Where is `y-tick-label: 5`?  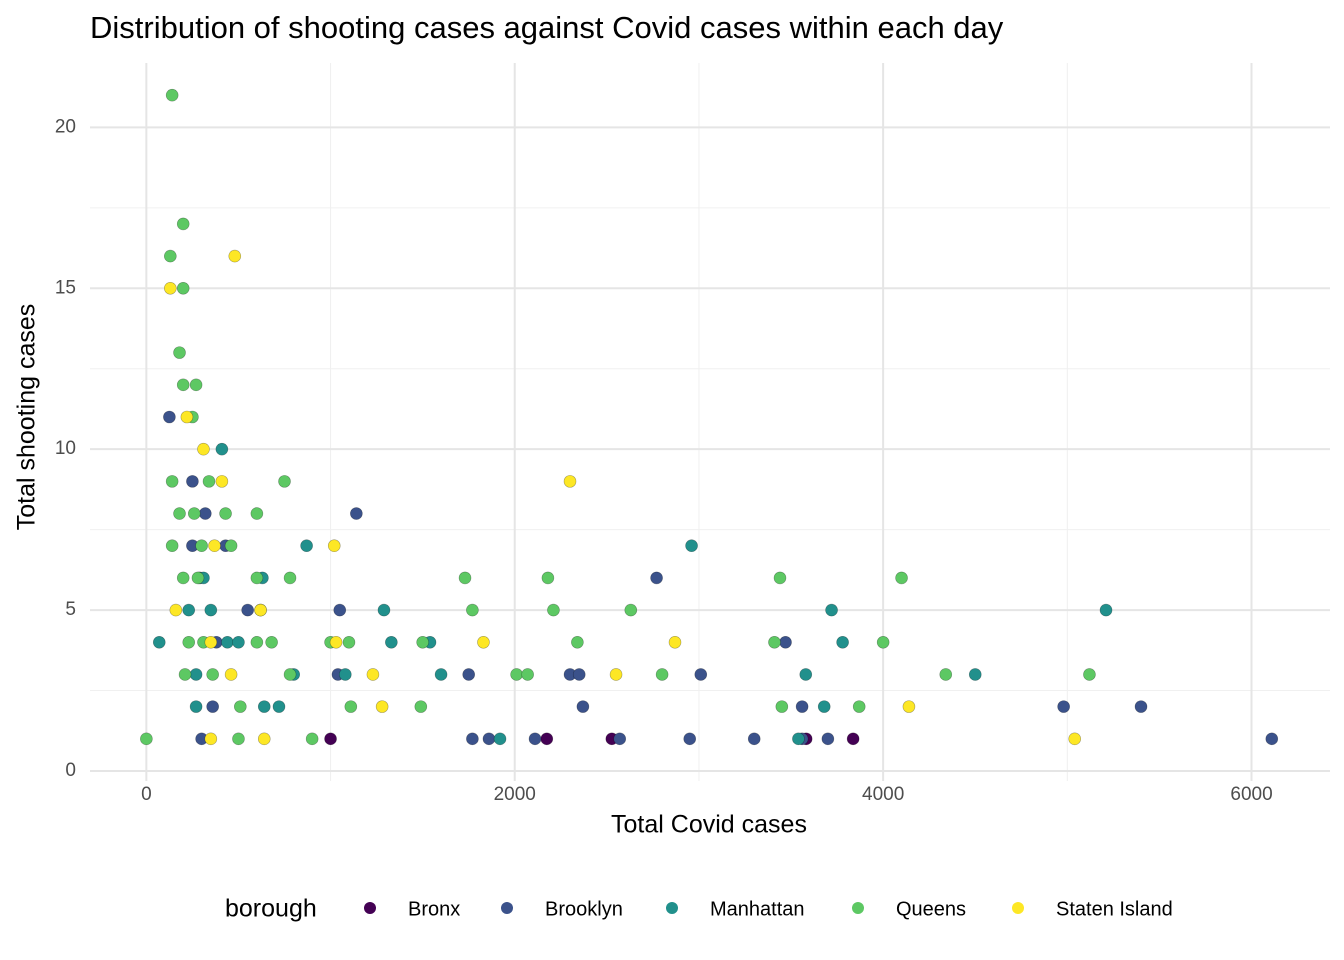
y-tick-label: 5 is located at coordinates (70, 609).